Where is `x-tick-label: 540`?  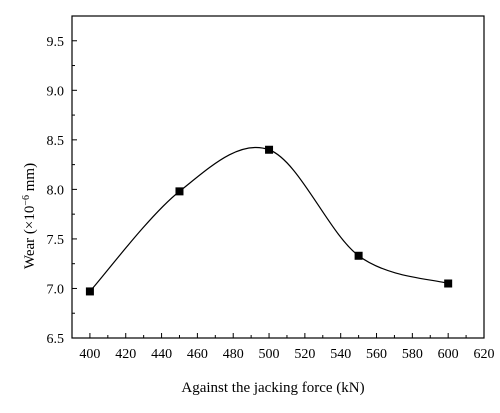
x-tick-label: 540 is located at coordinates (340, 354).